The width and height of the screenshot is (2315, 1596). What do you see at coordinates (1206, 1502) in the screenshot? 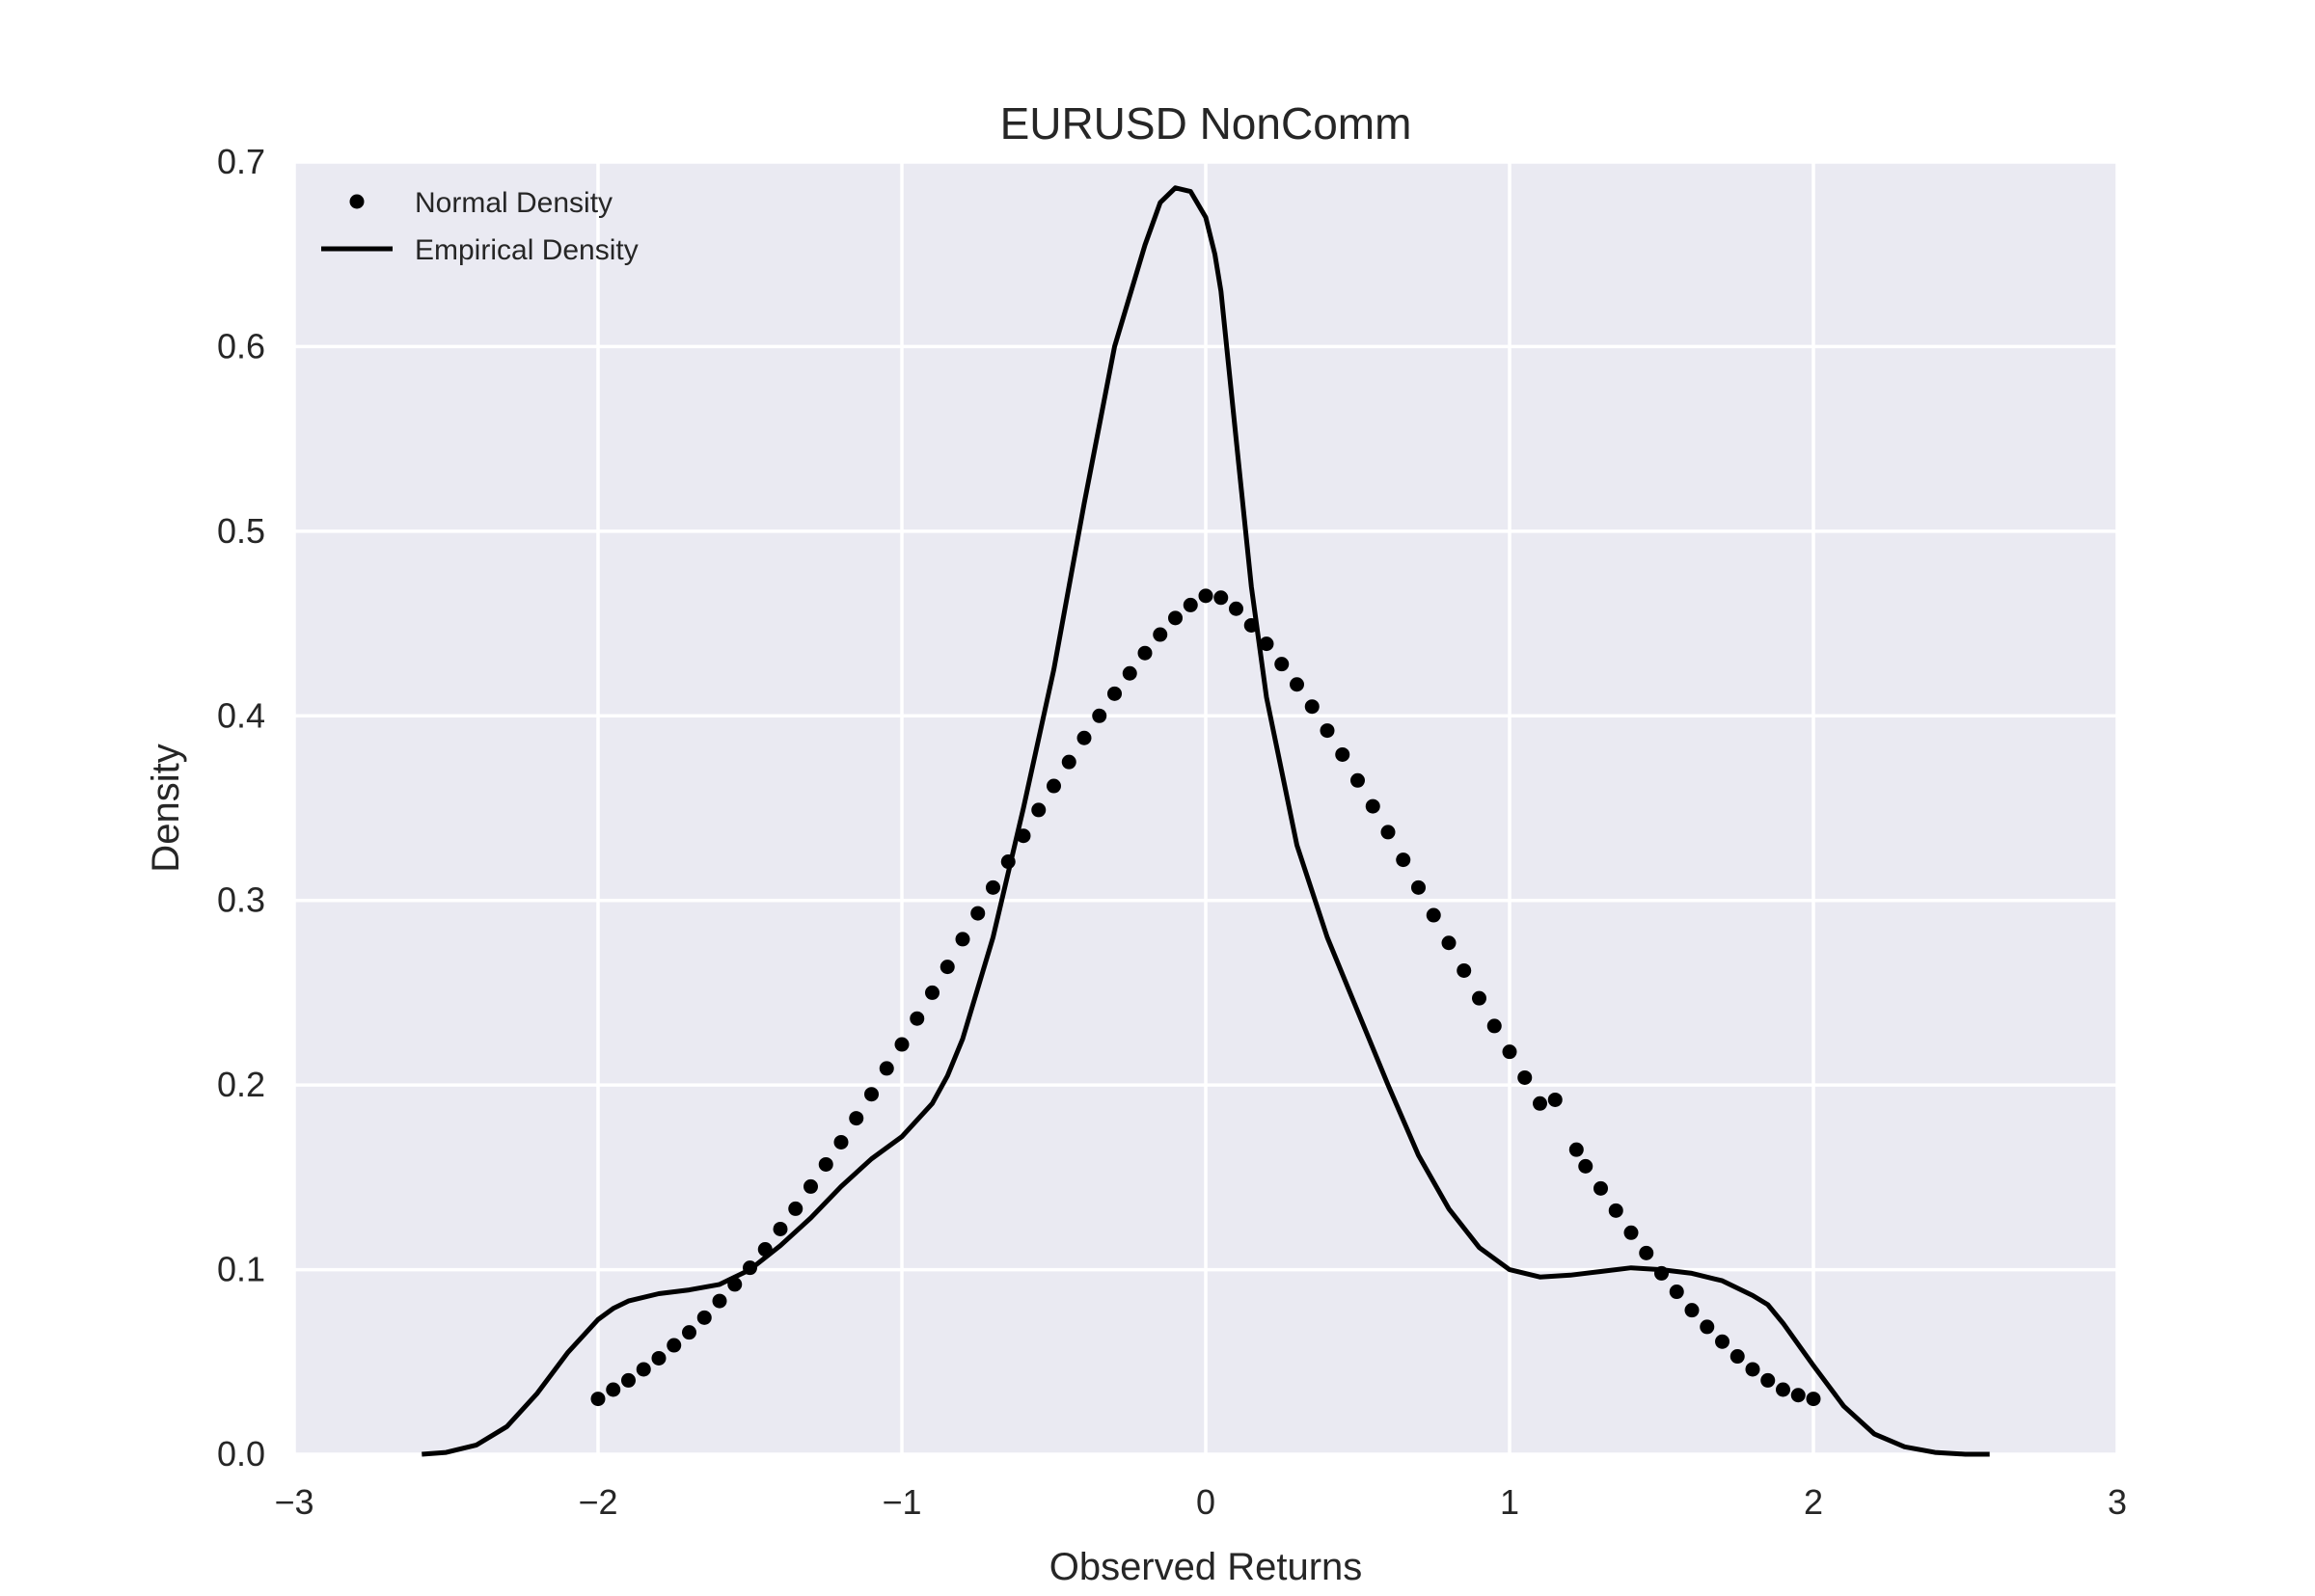
I see `x-tick-label: 0` at bounding box center [1206, 1502].